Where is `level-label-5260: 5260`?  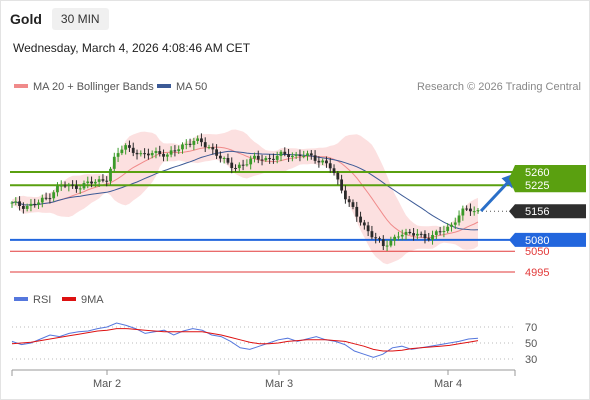 level-label-5260: 5260 is located at coordinates (537, 173).